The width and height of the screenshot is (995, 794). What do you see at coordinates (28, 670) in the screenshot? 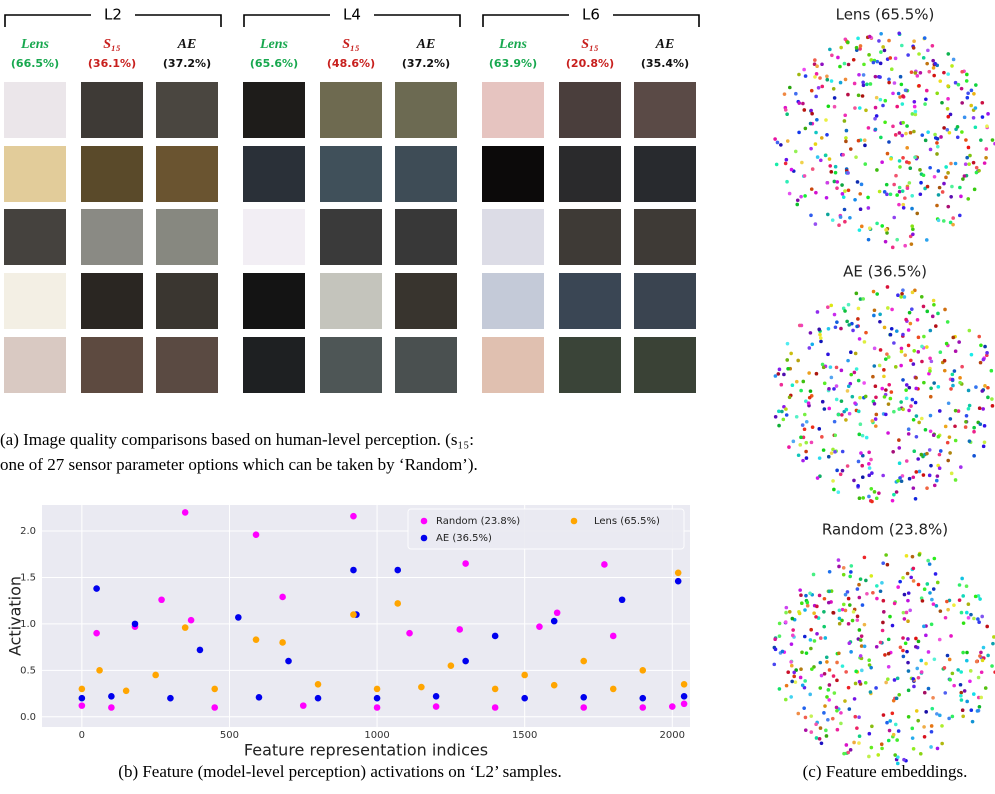
I see `y-tick-label: 0.5` at bounding box center [28, 670].